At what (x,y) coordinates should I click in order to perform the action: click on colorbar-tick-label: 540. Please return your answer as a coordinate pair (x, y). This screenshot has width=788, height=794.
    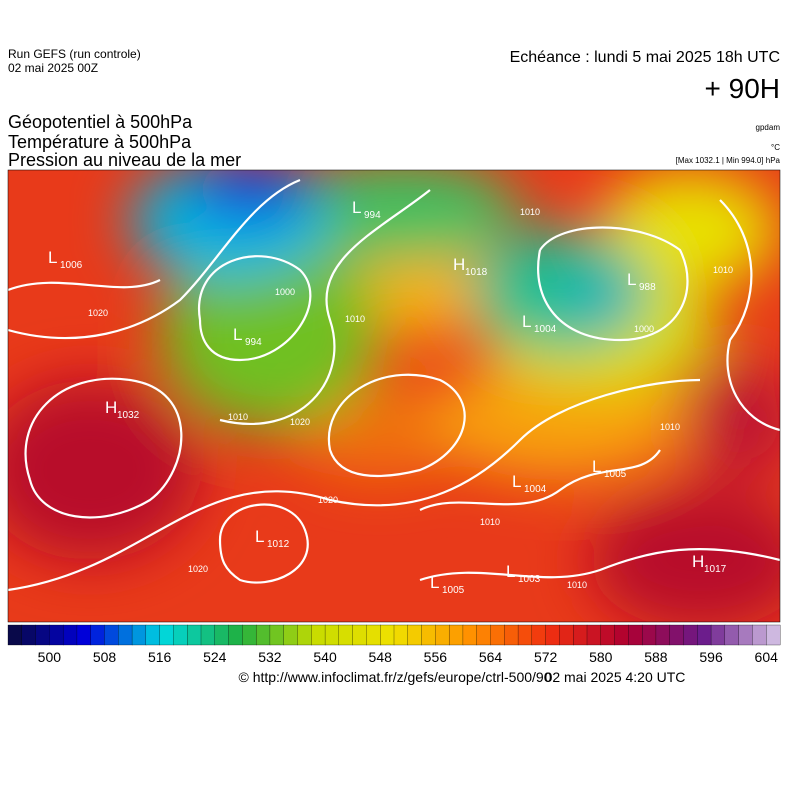
    Looking at the image, I should click on (325, 657).